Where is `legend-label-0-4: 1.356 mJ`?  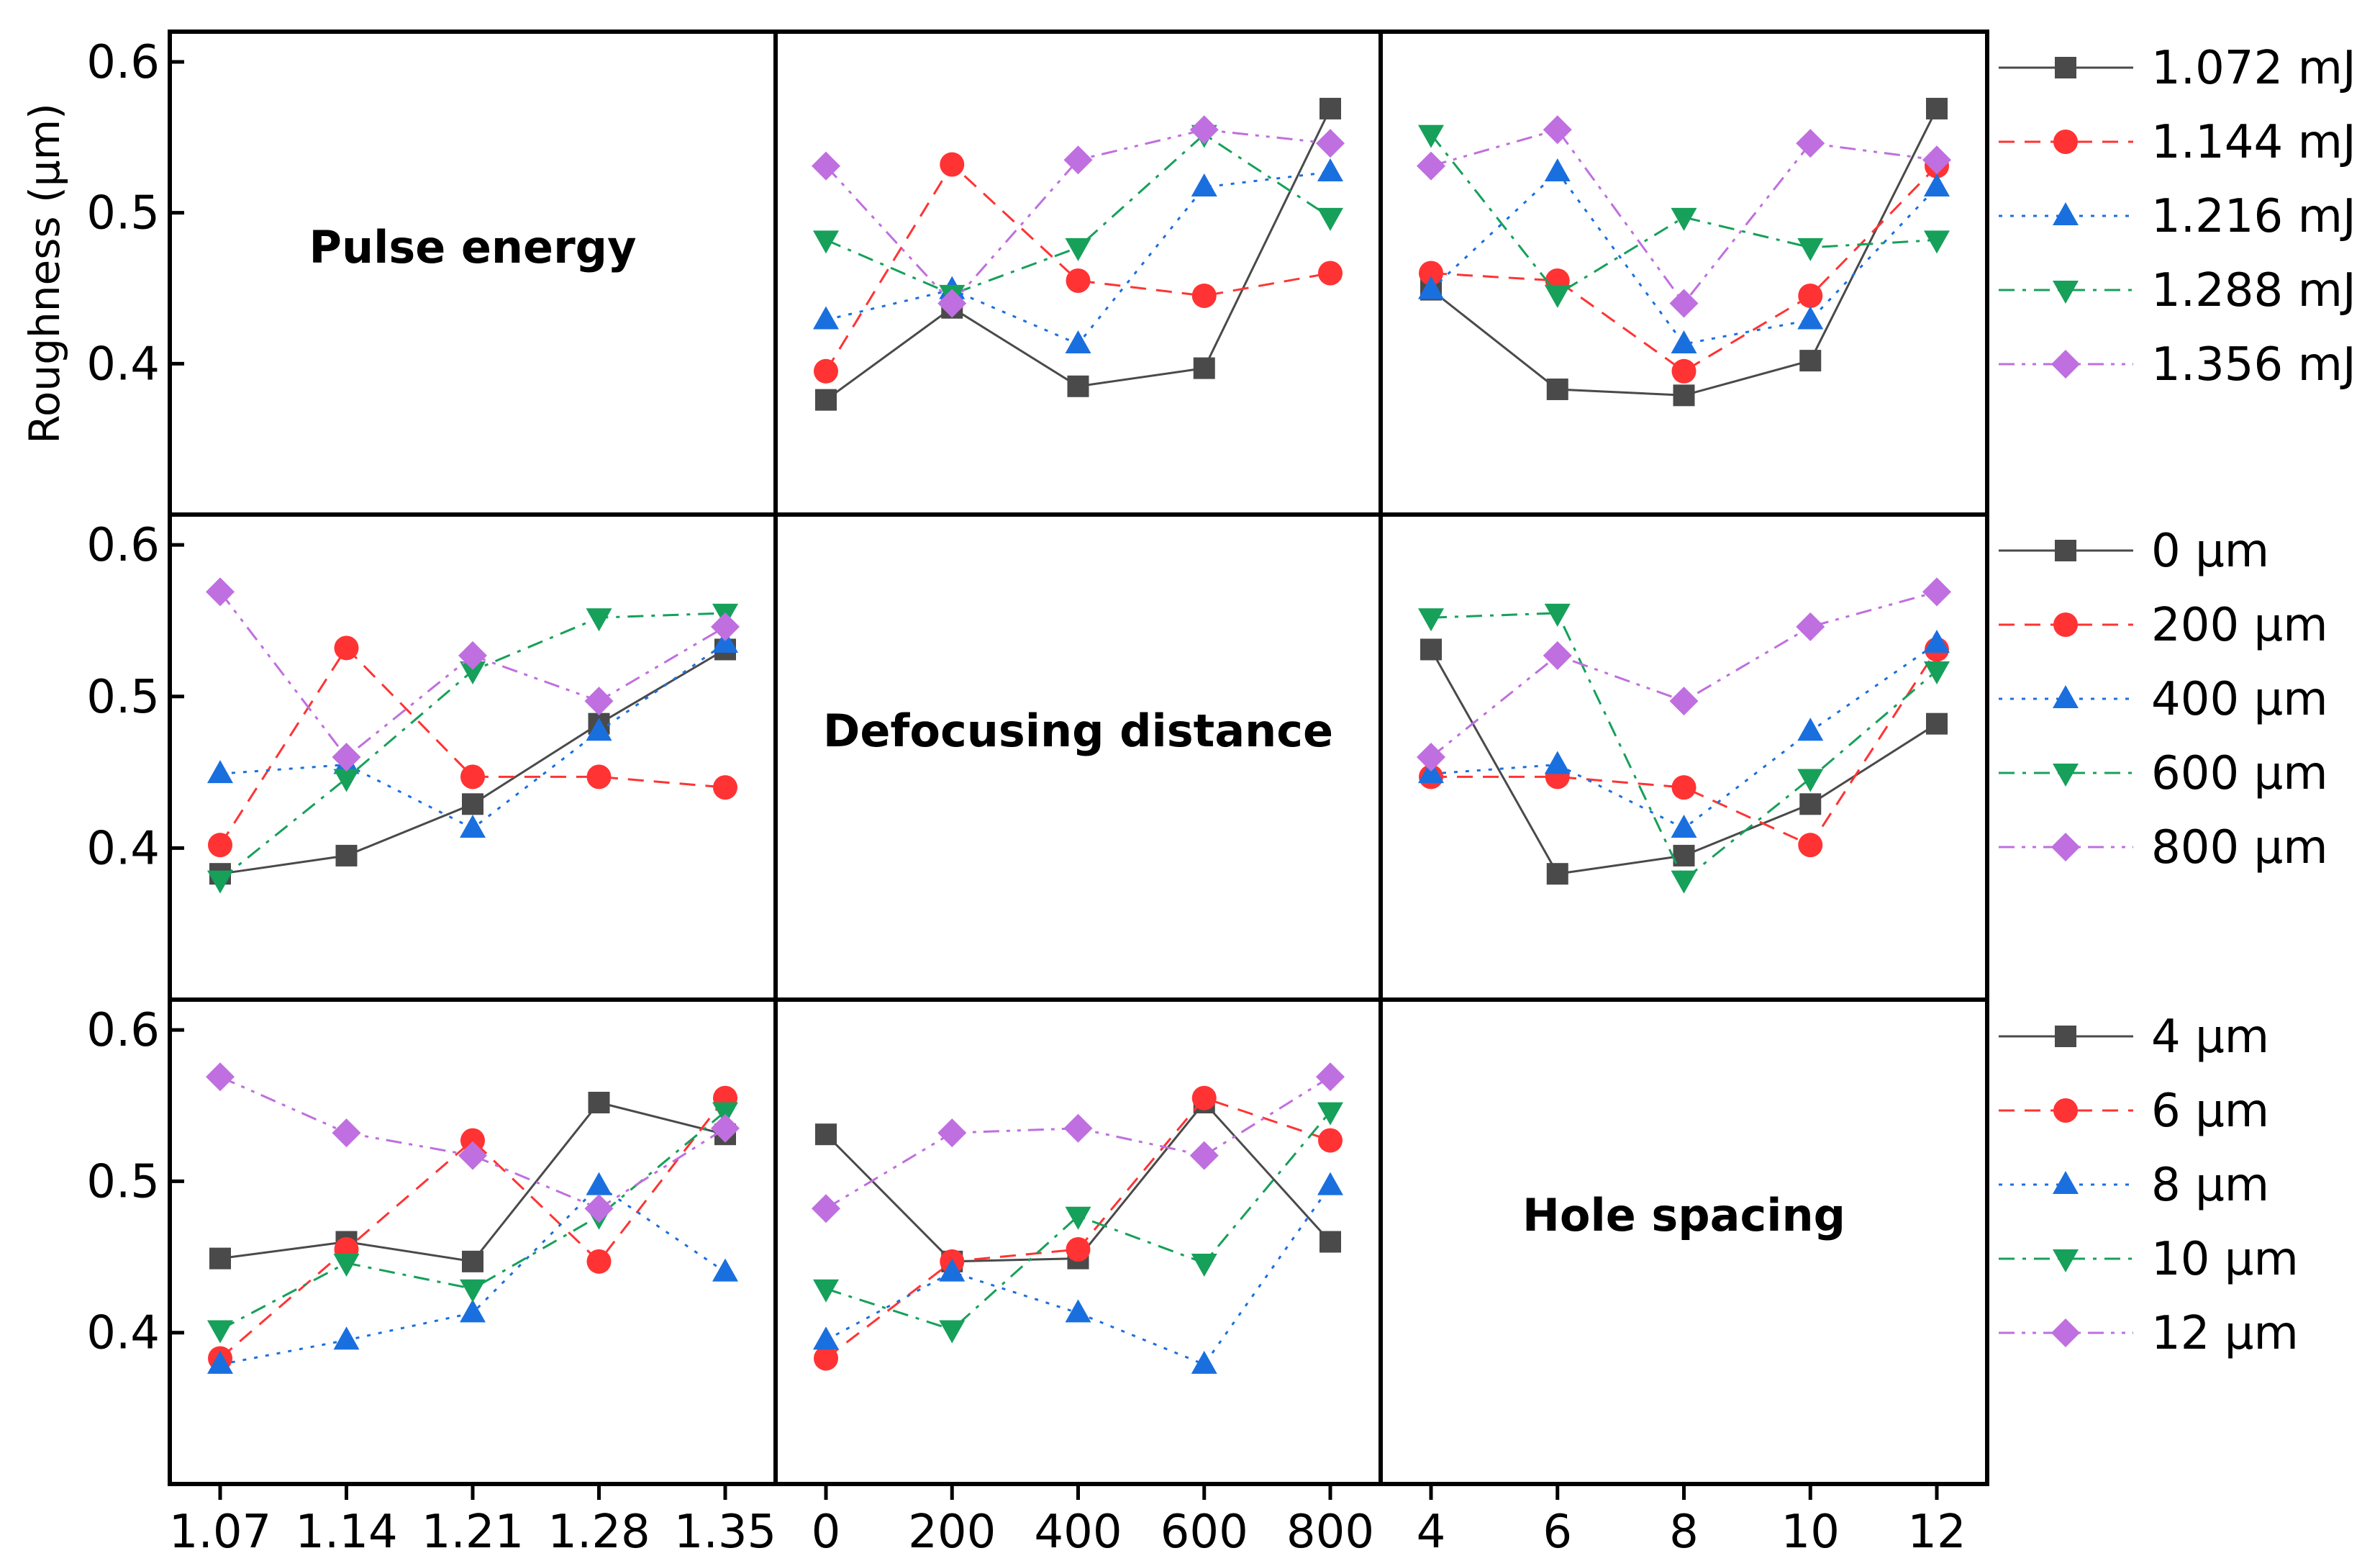
legend-label-0-4: 1.356 mJ is located at coordinates (2253, 365).